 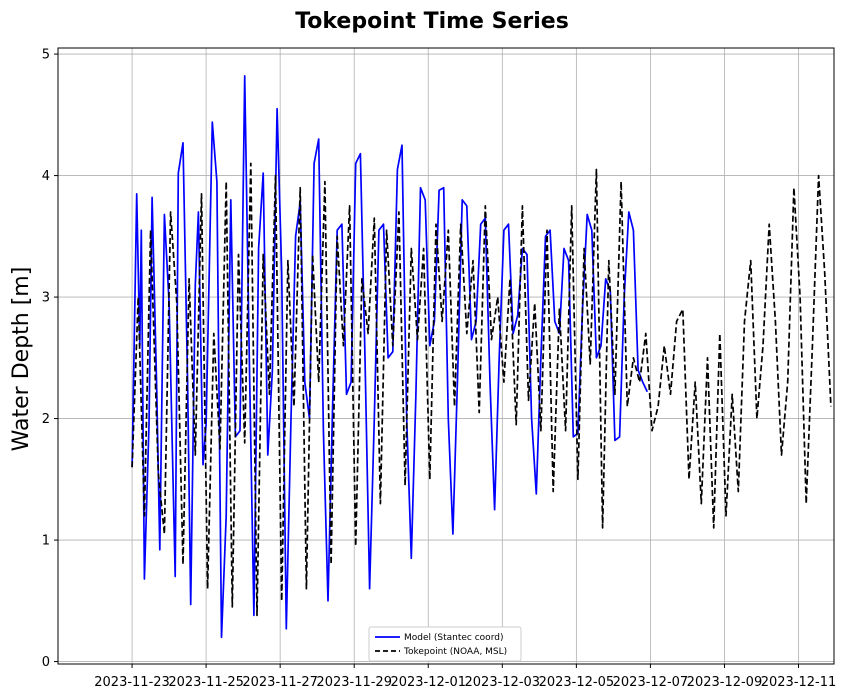 What do you see at coordinates (651, 682) in the screenshot?
I see `x-tick-label: 2023-12-07` at bounding box center [651, 682].